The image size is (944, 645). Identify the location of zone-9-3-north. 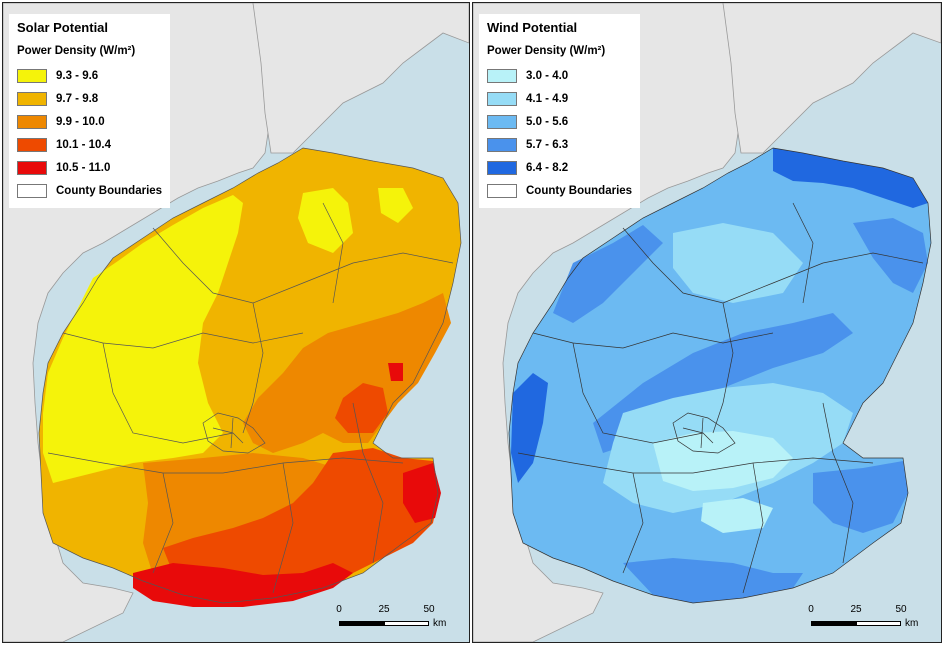
(325, 220).